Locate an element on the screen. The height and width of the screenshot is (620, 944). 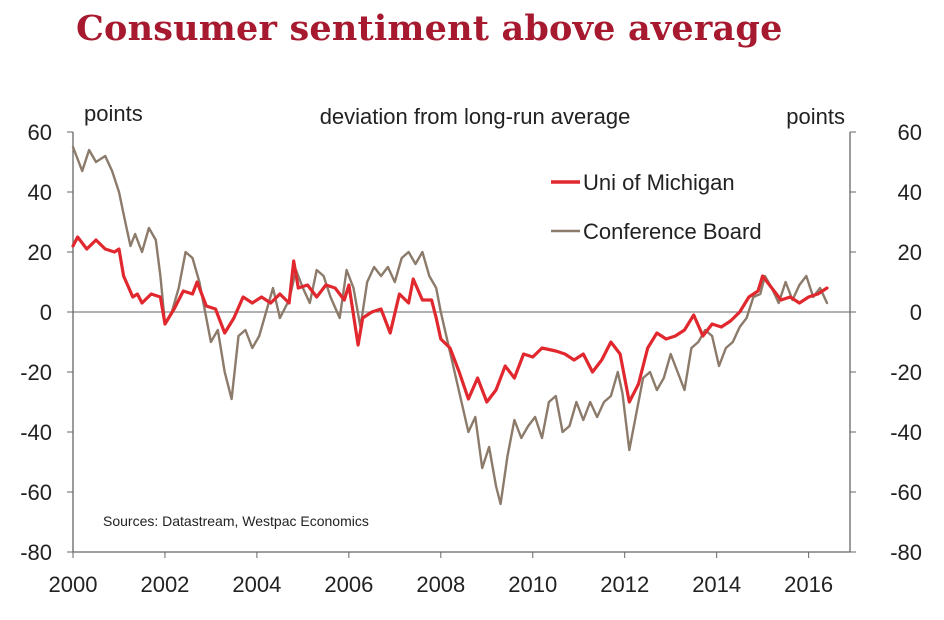
x-tick-label: 2012 is located at coordinates (624, 584).